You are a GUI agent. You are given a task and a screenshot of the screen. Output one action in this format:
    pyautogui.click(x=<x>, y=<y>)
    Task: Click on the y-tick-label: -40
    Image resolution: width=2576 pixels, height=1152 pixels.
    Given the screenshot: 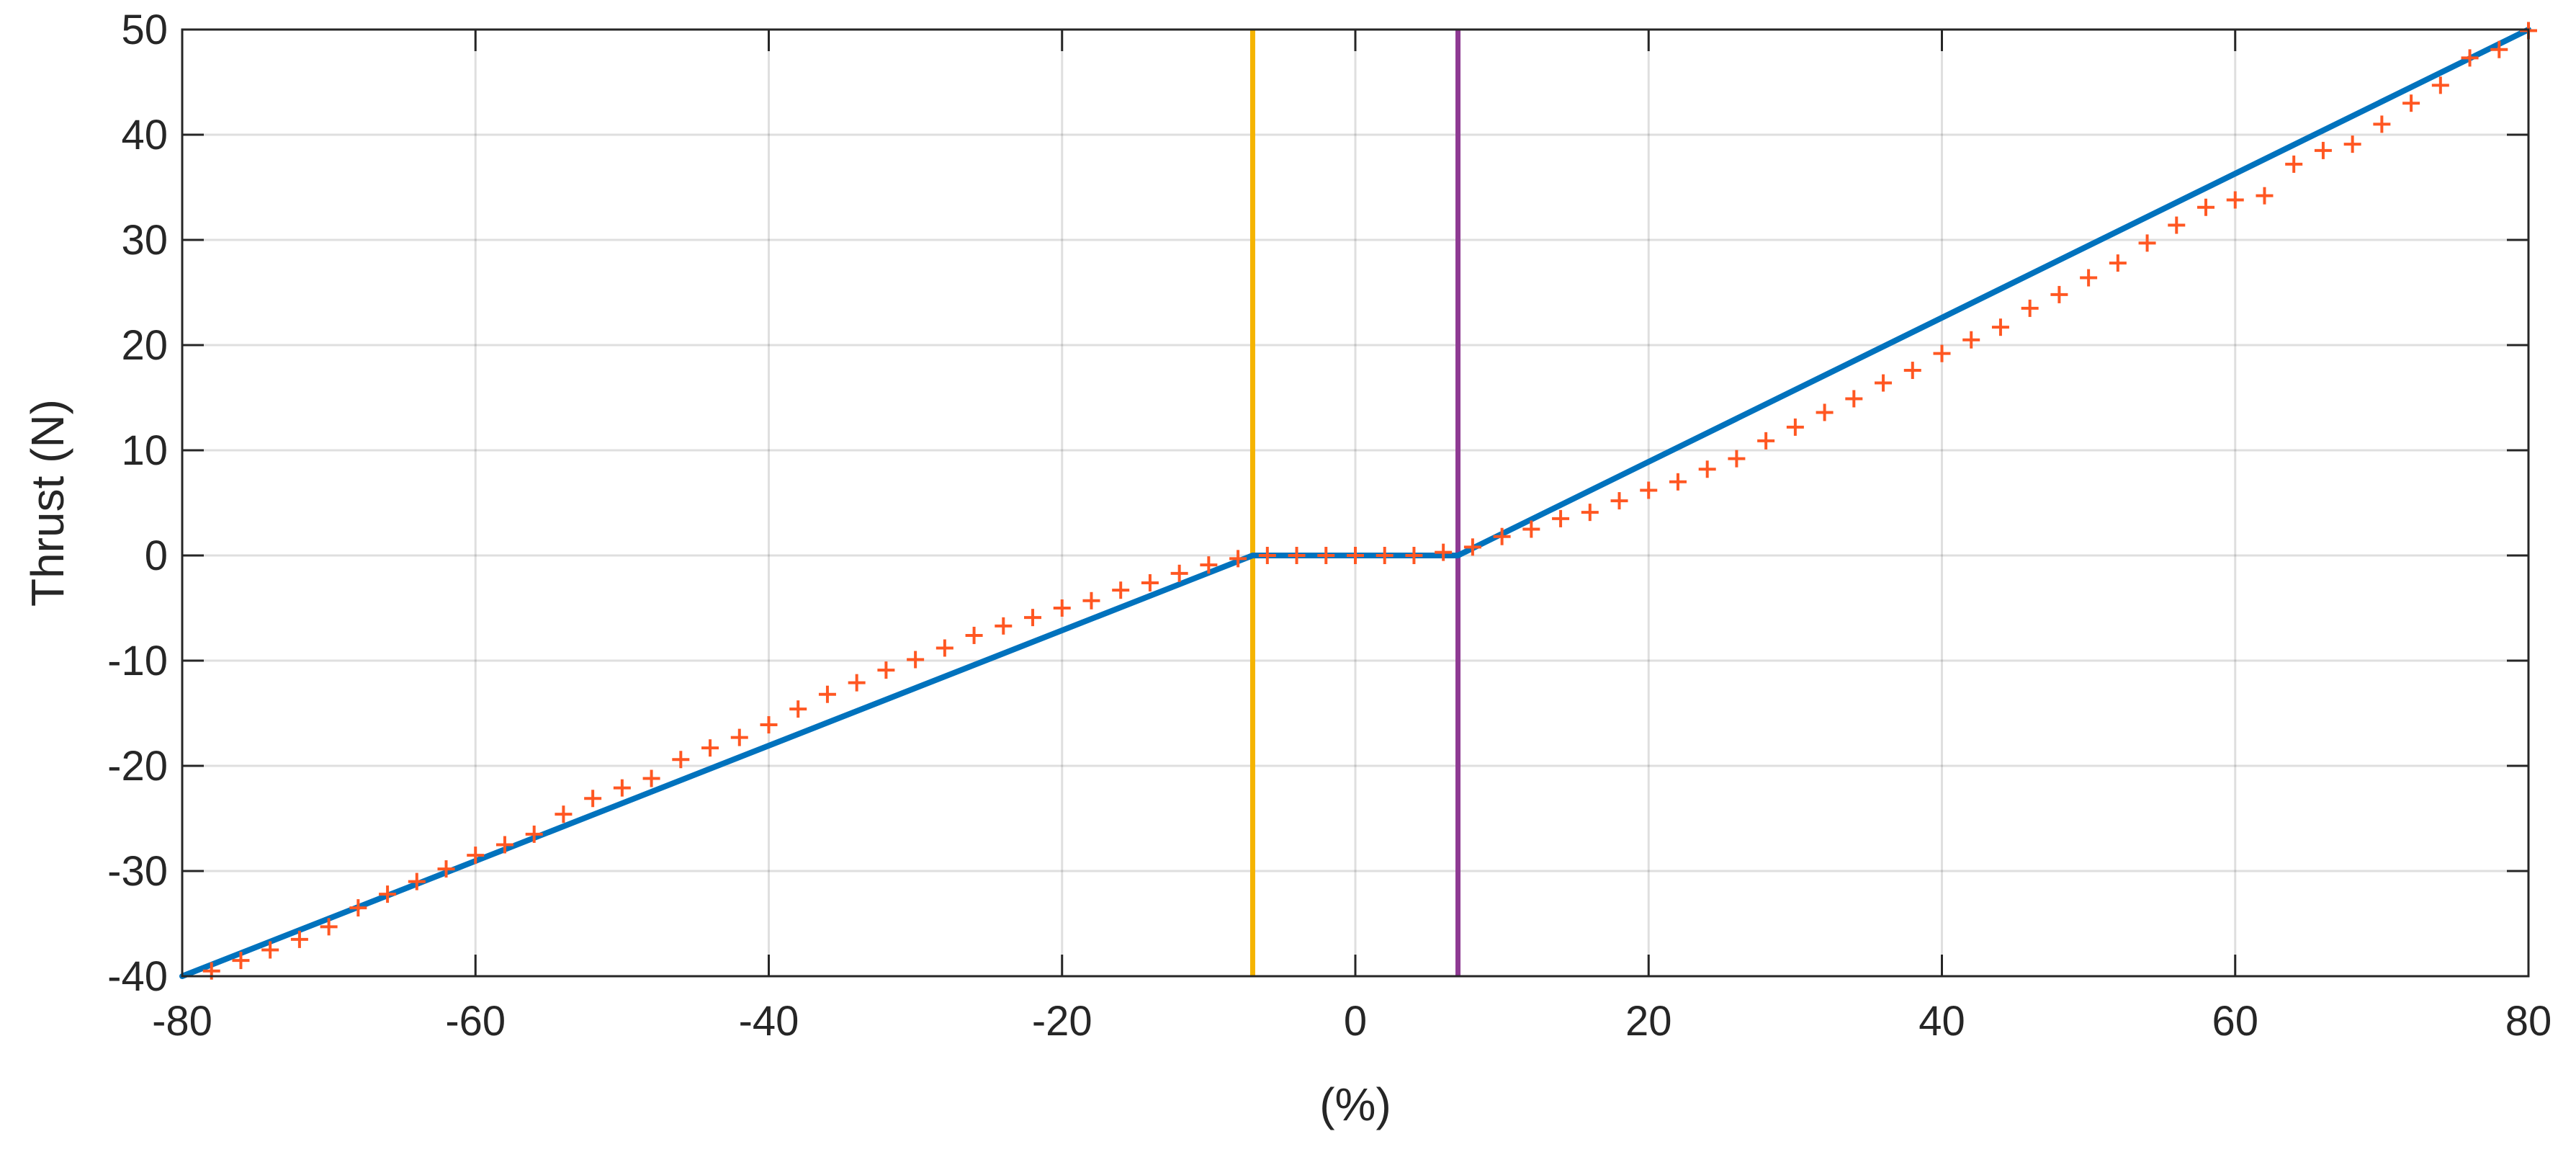 What is the action you would take?
    pyautogui.click(x=137, y=976)
    